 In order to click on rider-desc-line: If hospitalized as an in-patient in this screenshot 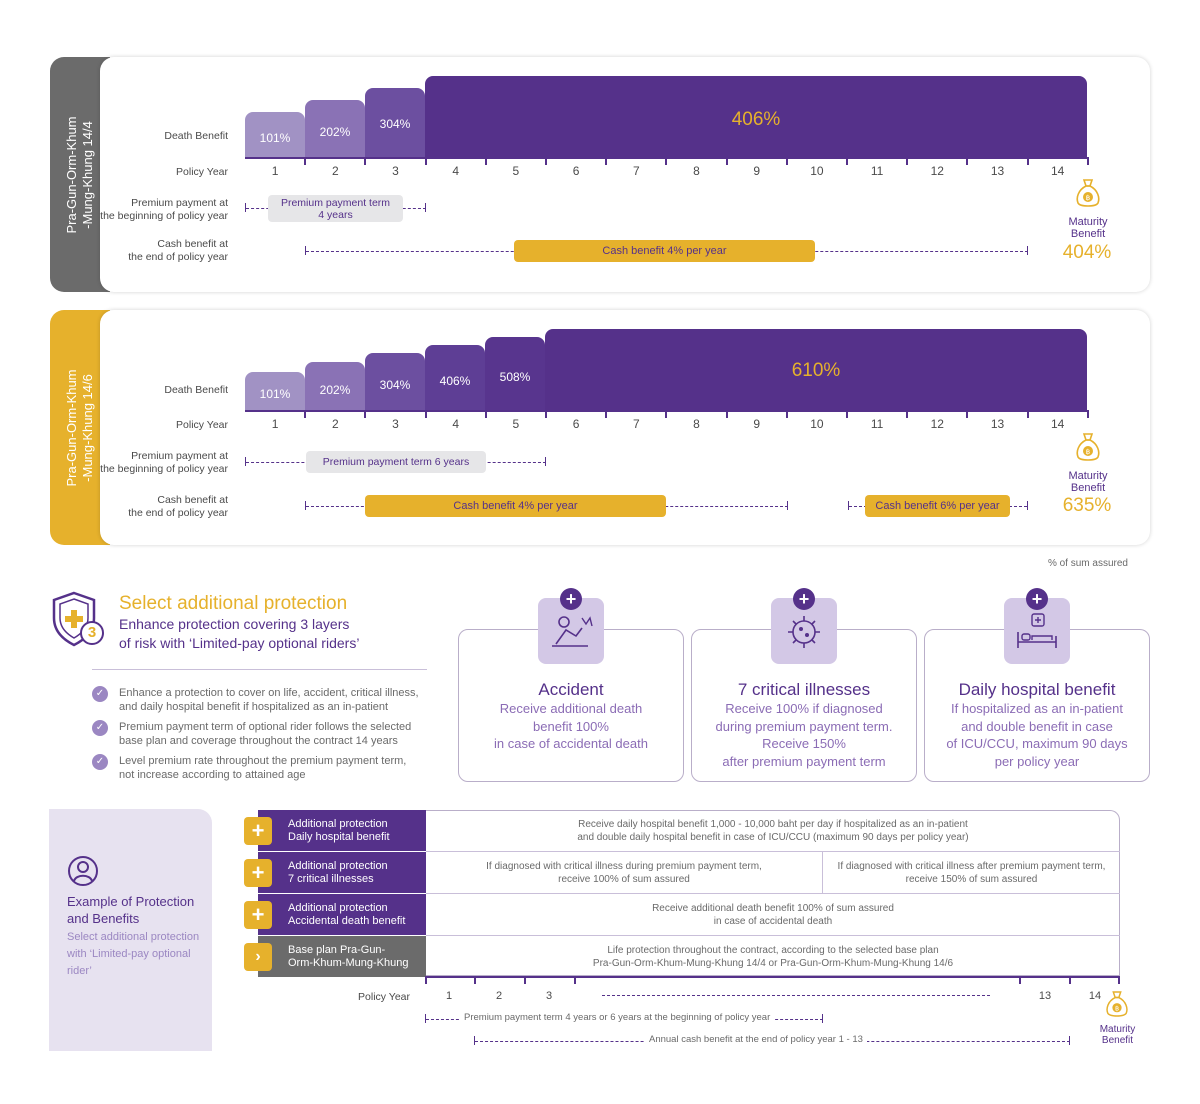, I will do `click(1037, 708)`.